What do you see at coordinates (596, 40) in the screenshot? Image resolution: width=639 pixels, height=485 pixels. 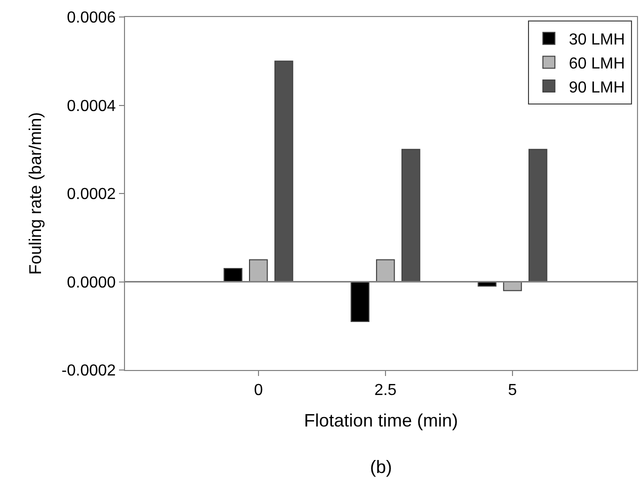 I see `legend-label: 30 LMH` at bounding box center [596, 40].